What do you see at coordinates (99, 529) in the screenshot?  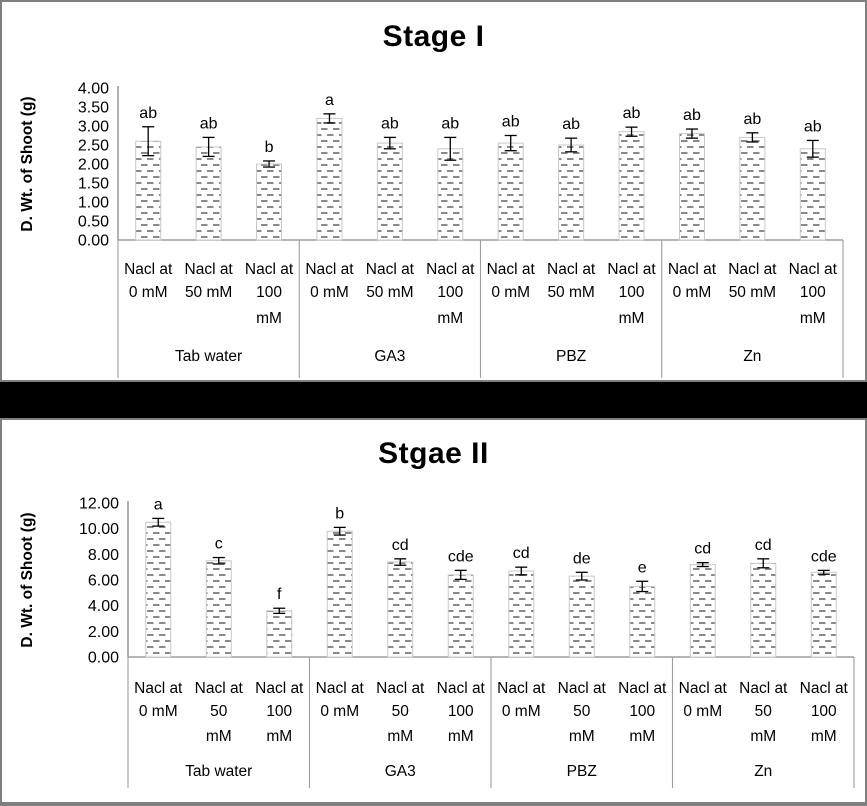 I see `y-tick-label: 10.00` at bounding box center [99, 529].